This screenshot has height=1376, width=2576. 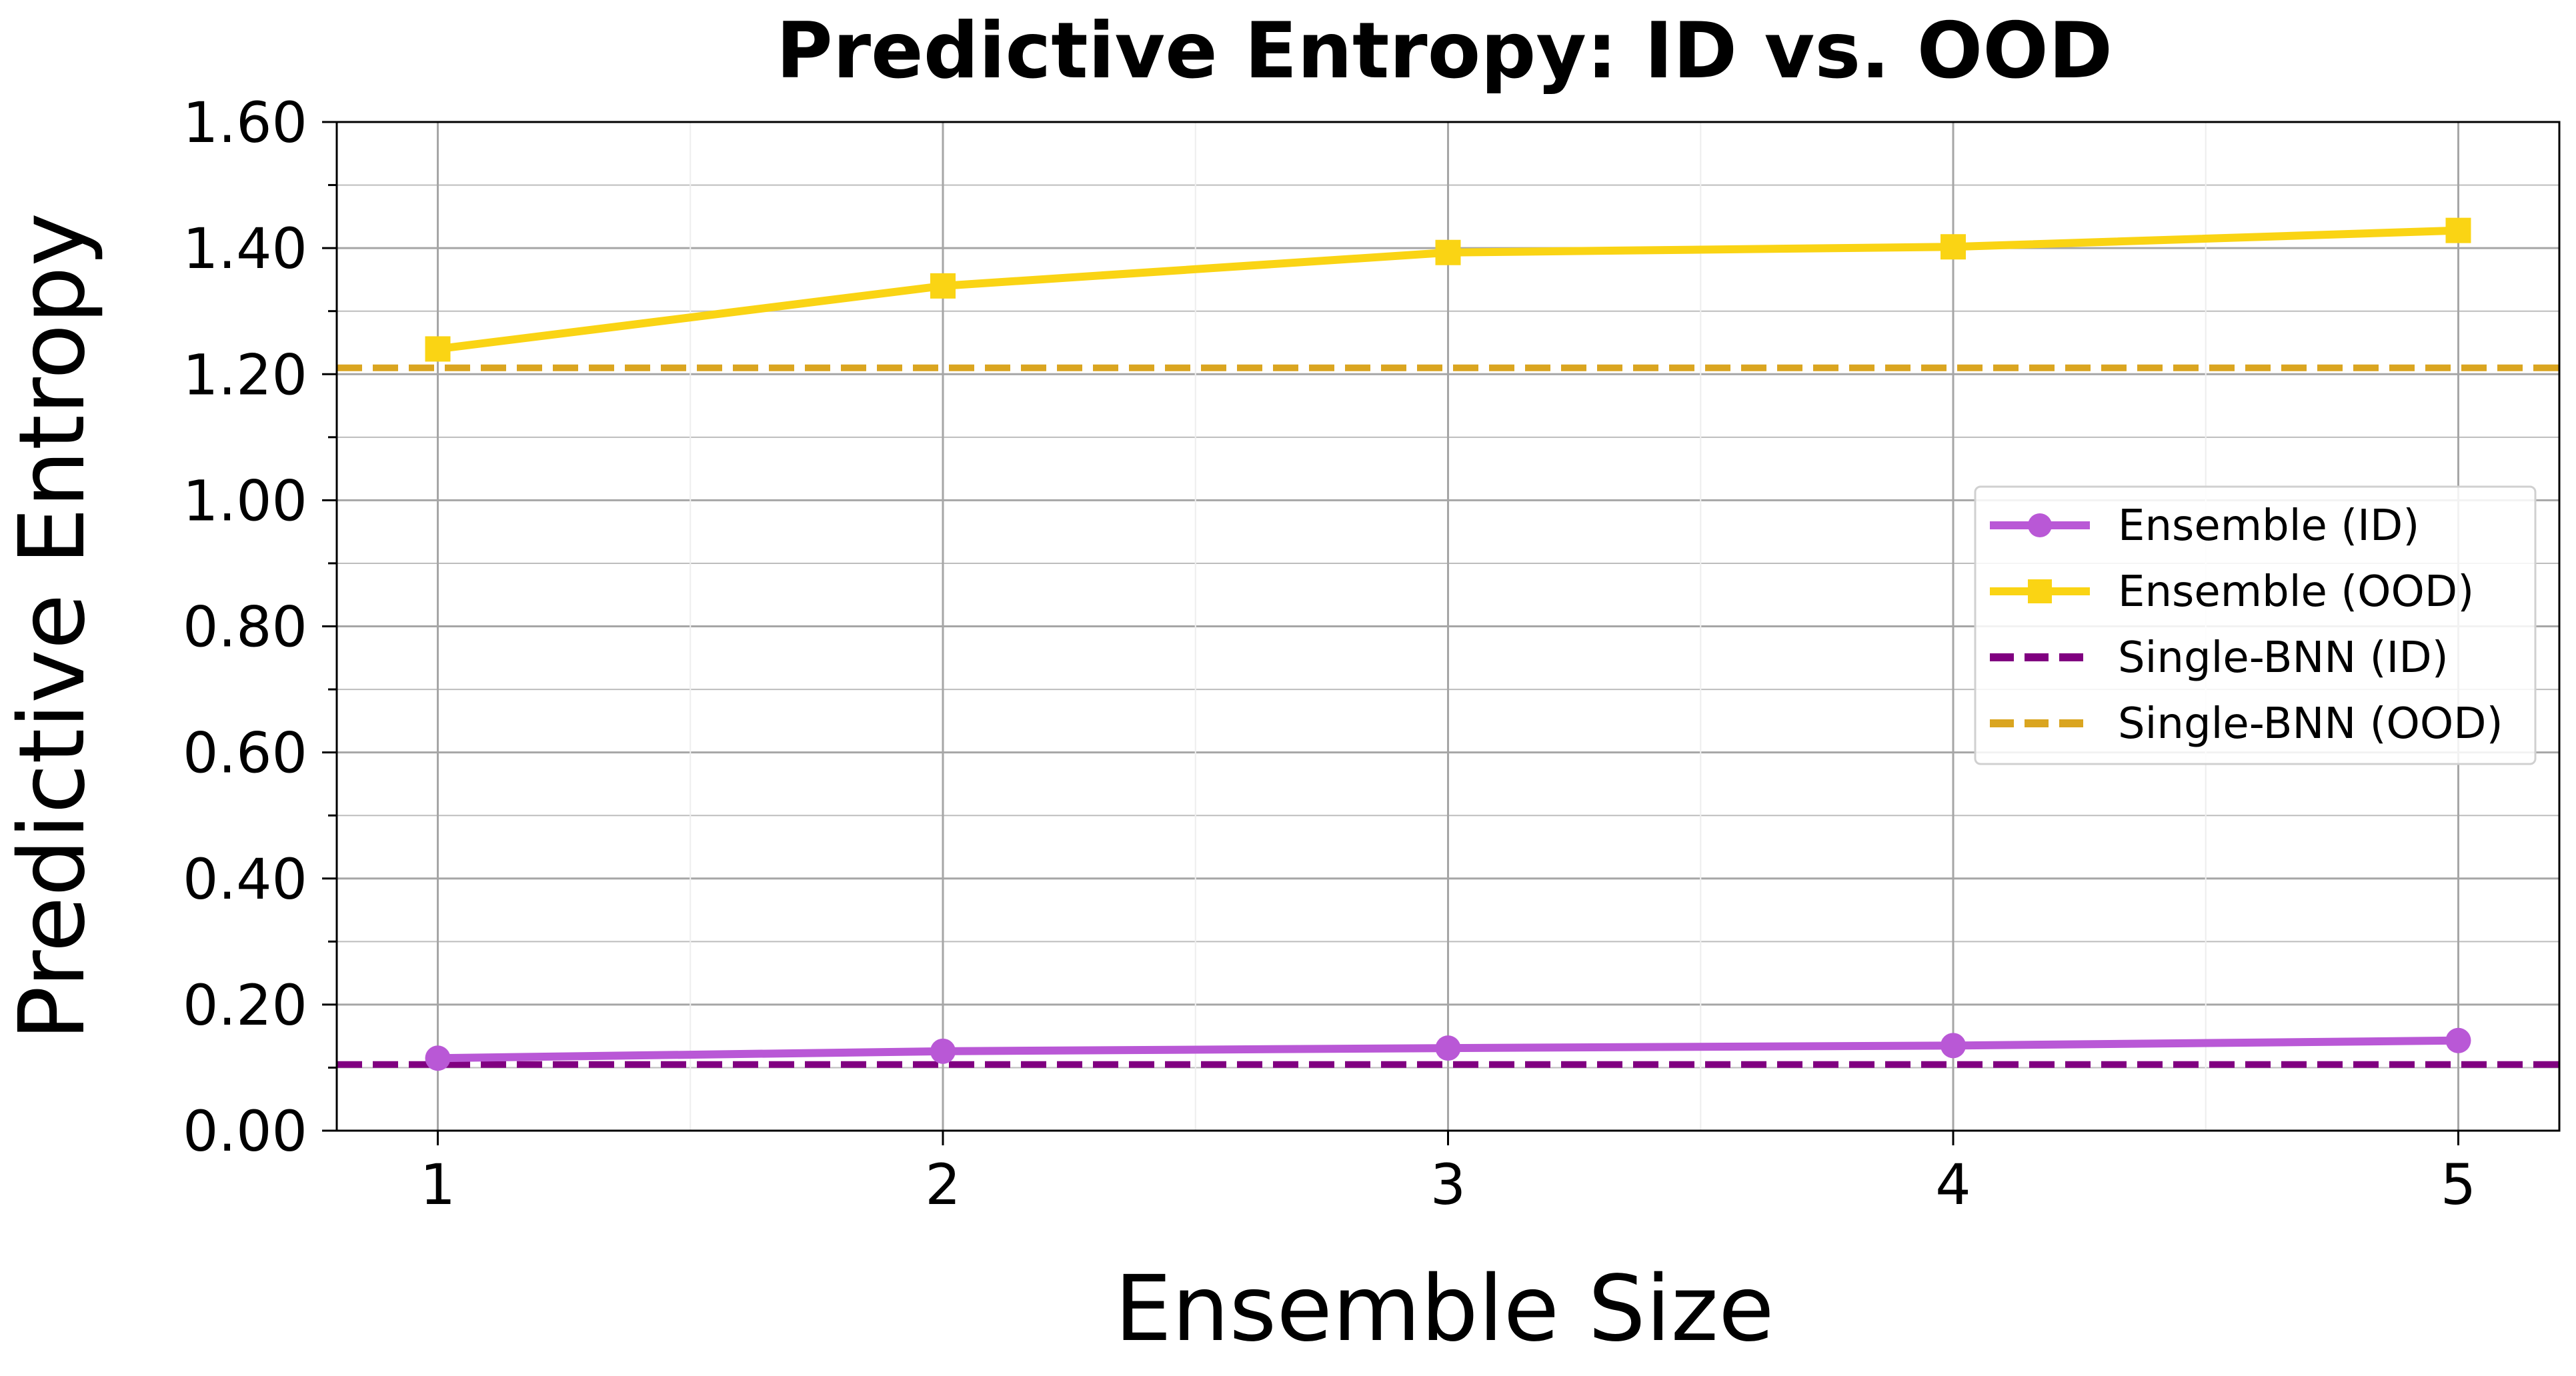 I want to click on y-tick-label: 0.00, so click(x=245, y=1131).